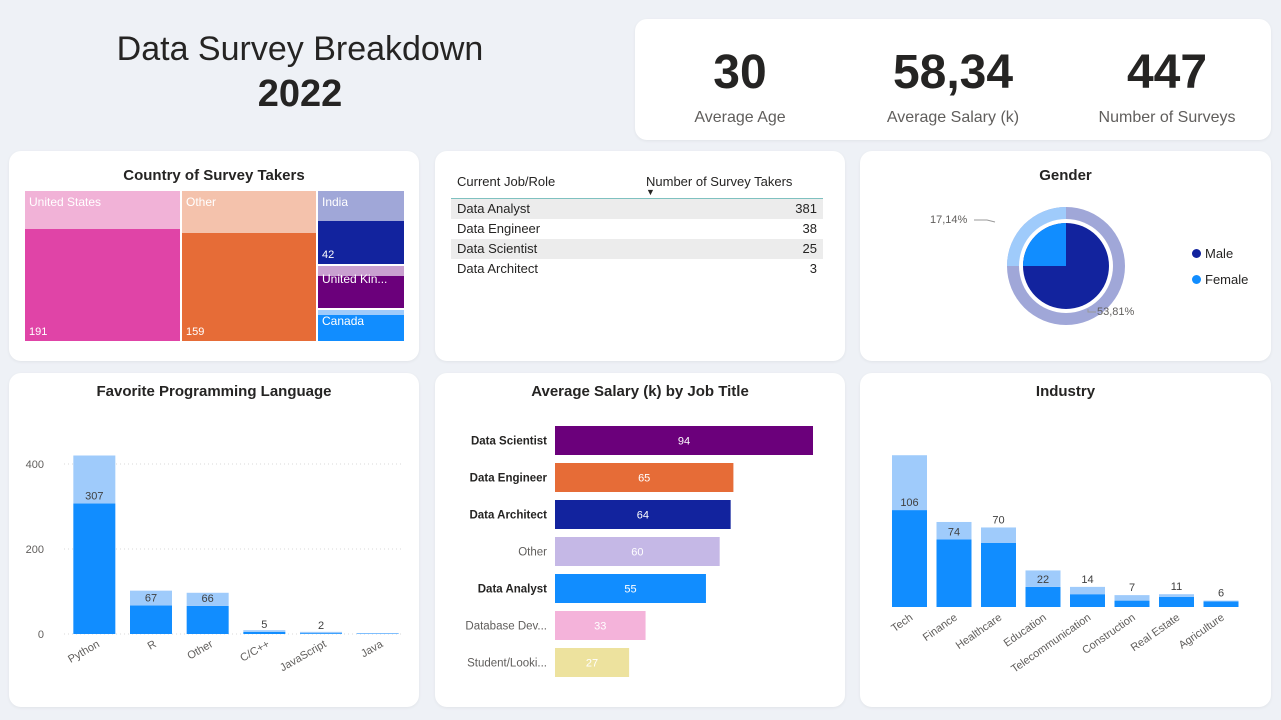 The height and width of the screenshot is (720, 1281). Describe the element at coordinates (1051, 644) in the screenshot. I see `x-tick-label: Telecommunication` at that location.